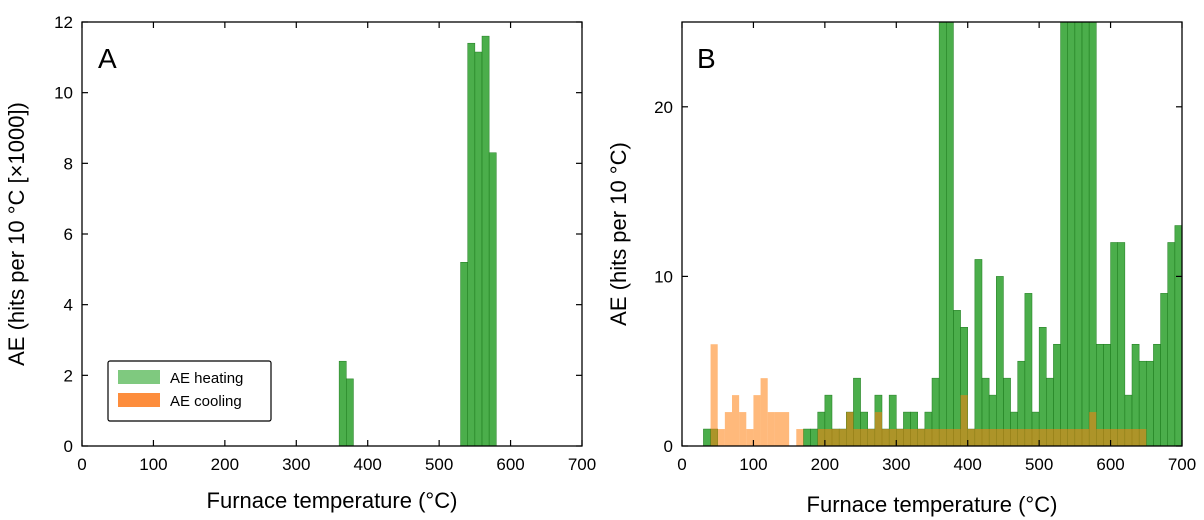 This screenshot has height=520, width=1204. Describe the element at coordinates (582, 464) in the screenshot. I see `panel-a-x-tick-label-700: 700` at that location.